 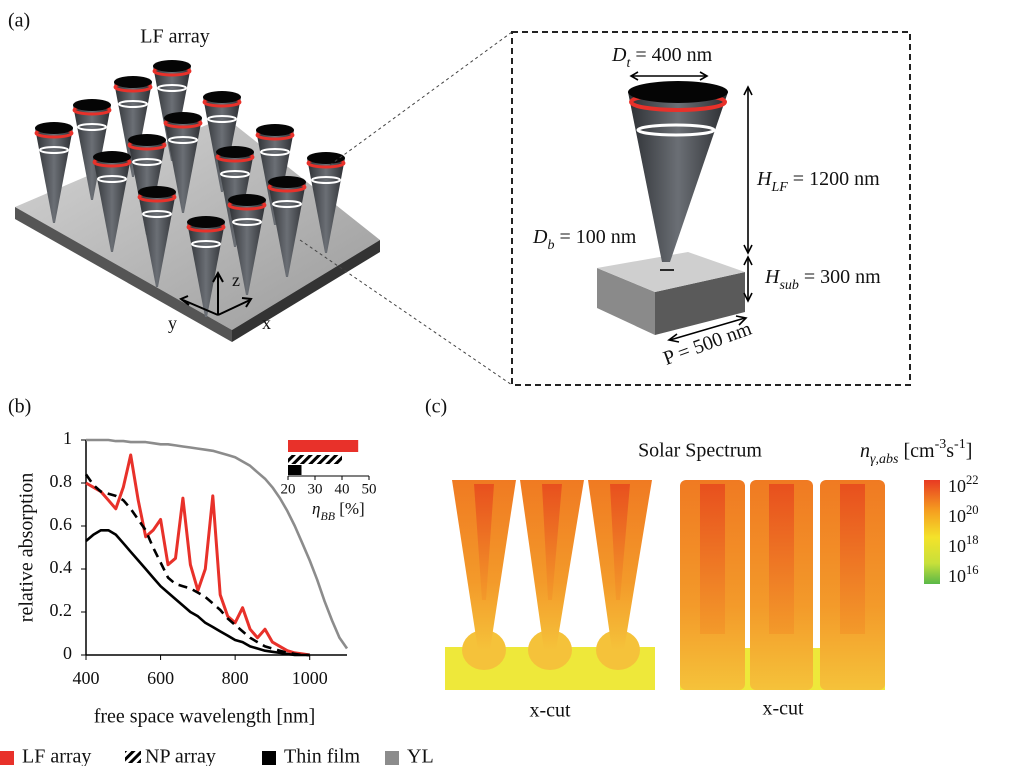 I want to click on dimension-arrows, so click(x=691, y=207).